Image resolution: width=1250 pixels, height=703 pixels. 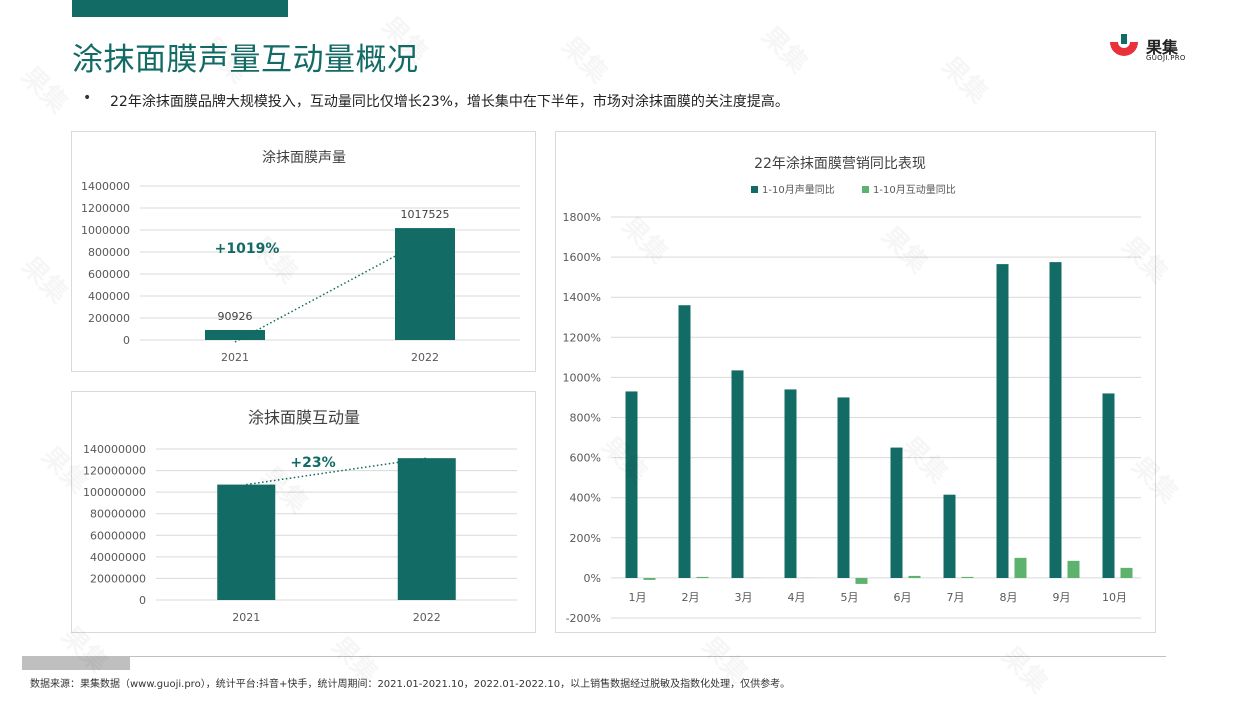 I want to click on logo-text: 果集, so click(x=1162, y=47).